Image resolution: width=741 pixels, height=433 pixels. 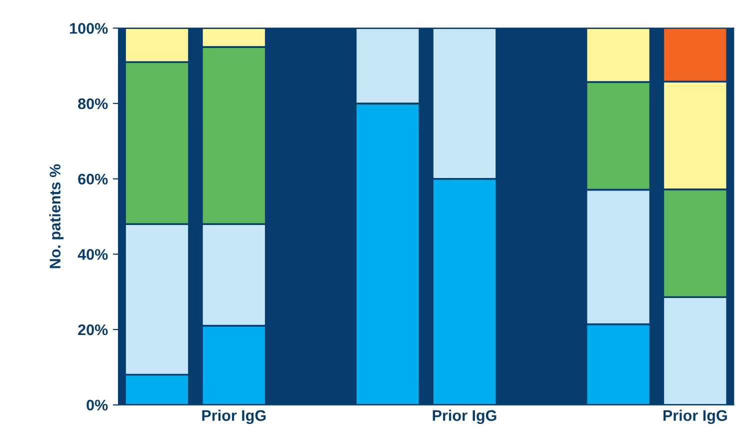 I want to click on y-tick-label: 40%, so click(x=93, y=254).